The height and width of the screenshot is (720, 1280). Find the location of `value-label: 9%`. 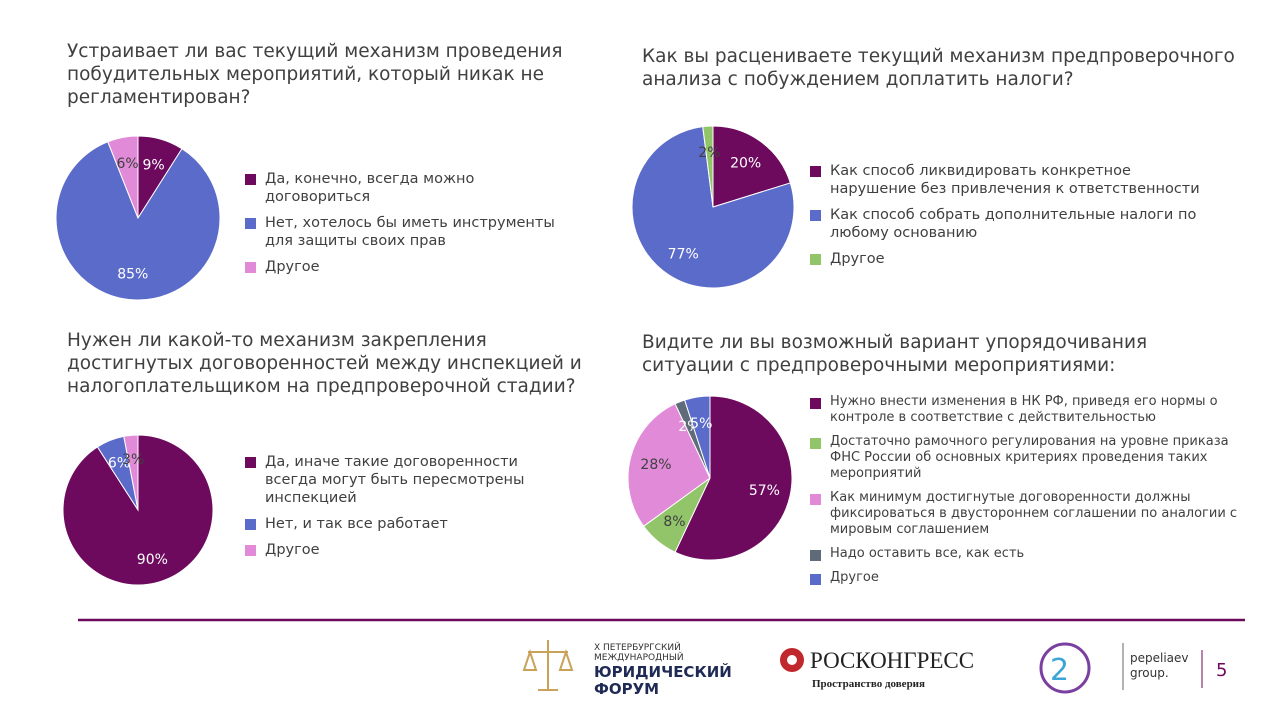

value-label: 9% is located at coordinates (153, 165).